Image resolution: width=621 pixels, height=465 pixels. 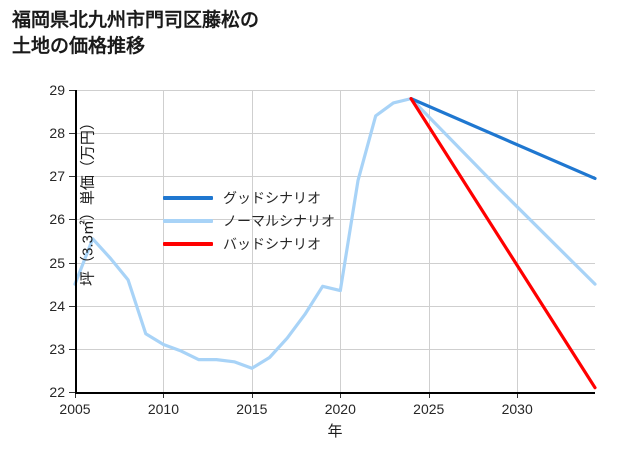 I want to click on y-tick-label: 29, so click(x=57, y=90).